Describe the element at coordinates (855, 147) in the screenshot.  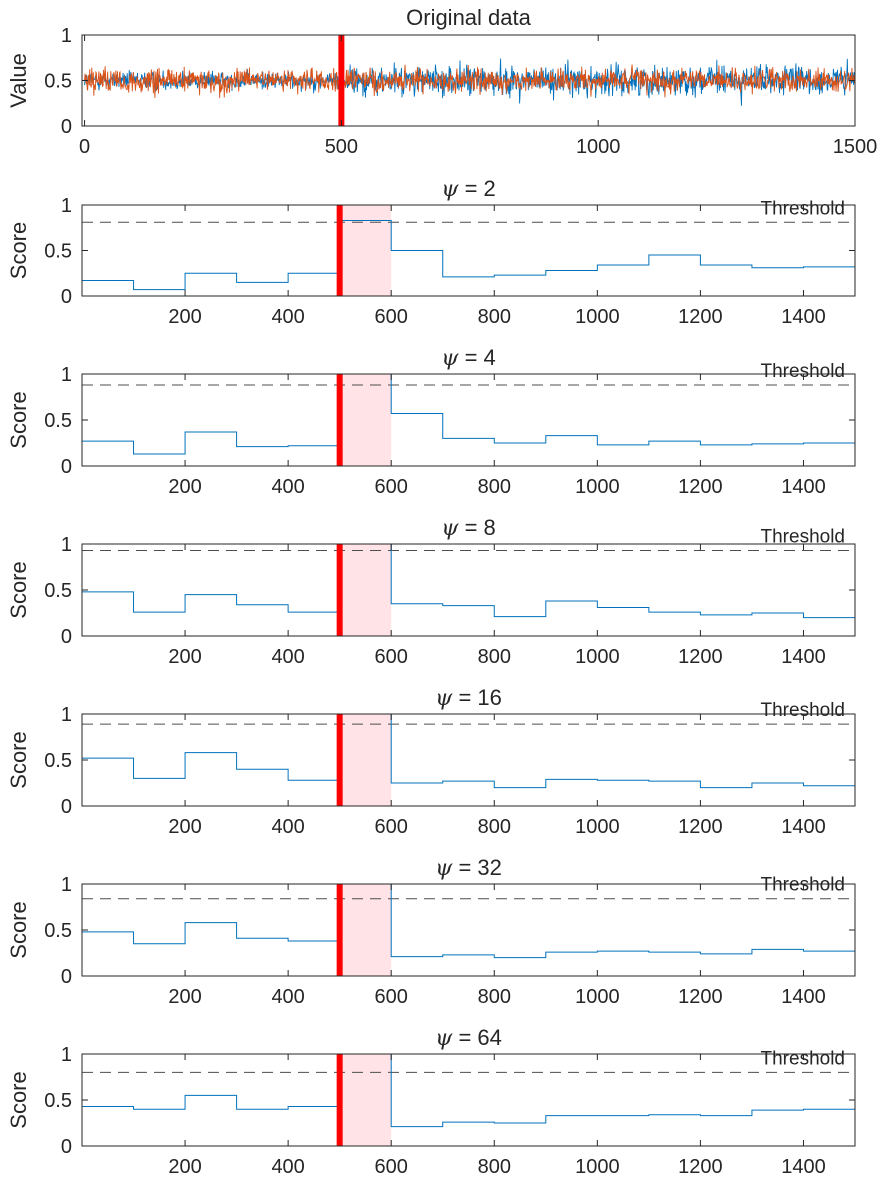
I see `x-tick-label: 1500` at that location.